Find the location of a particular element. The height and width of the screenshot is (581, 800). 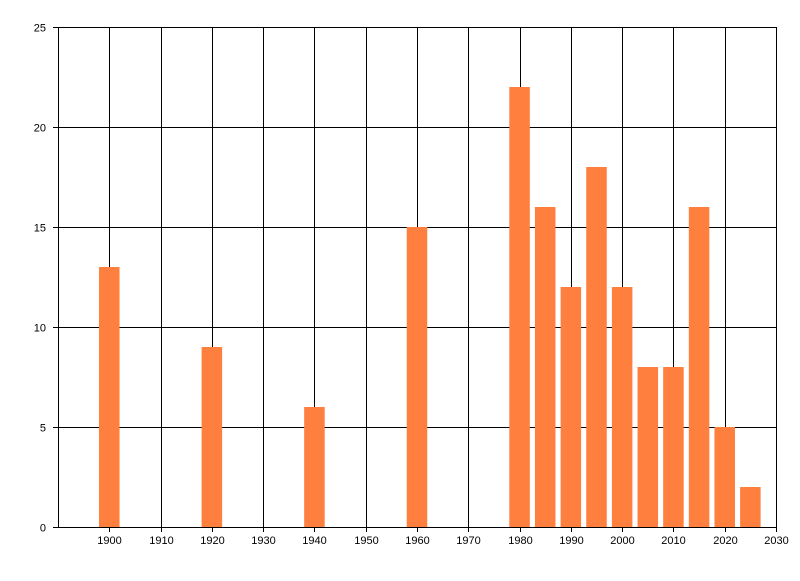

bar-2005 is located at coordinates (648, 447).